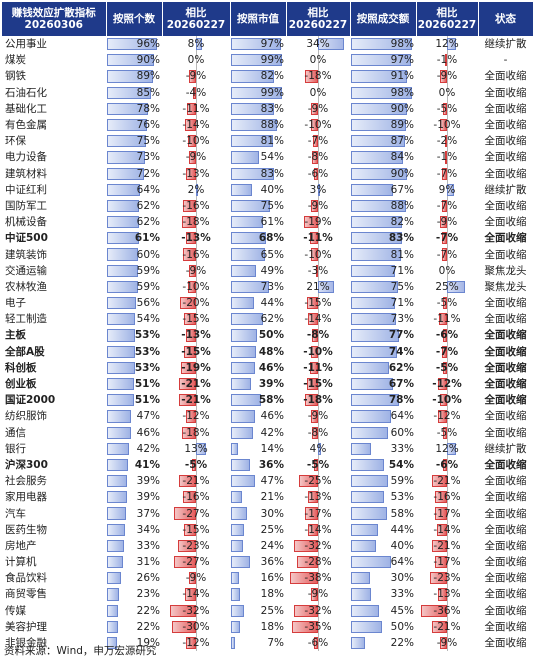  I want to click on cell-value: 60%, so click(402, 432).